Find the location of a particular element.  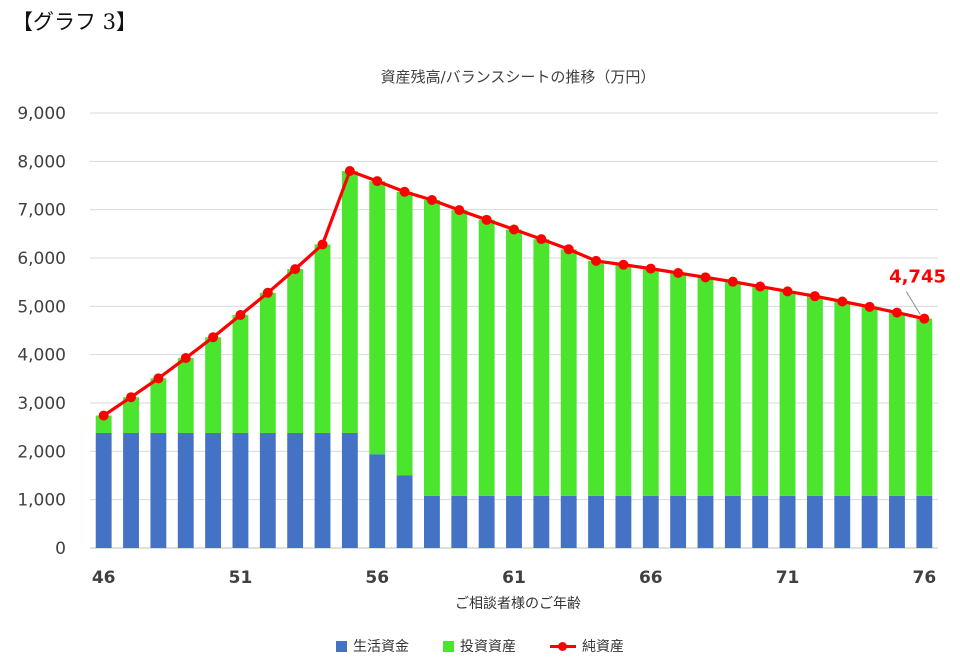

legend-item-net-assets: 純資産 is located at coordinates (587, 646).